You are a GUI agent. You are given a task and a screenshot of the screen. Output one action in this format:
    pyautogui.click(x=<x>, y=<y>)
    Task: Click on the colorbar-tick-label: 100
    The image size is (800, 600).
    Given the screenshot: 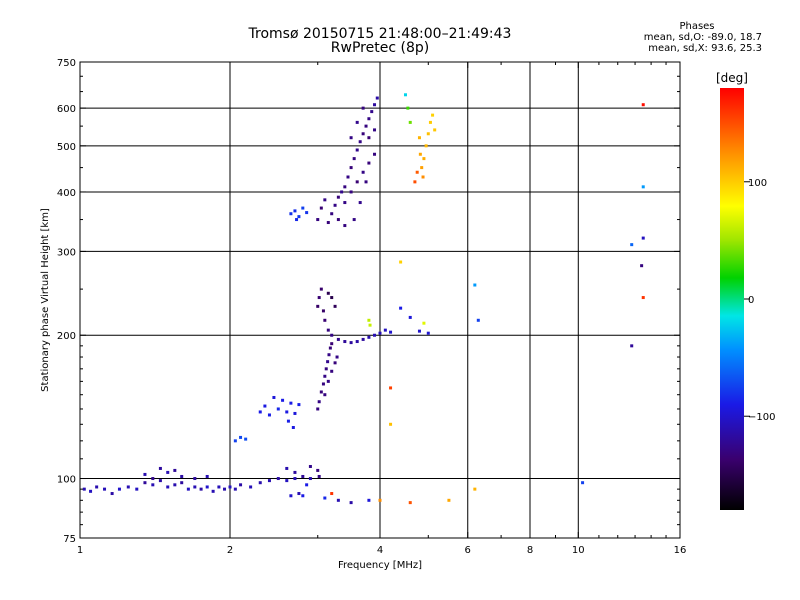 What is the action you would take?
    pyautogui.click(x=757, y=183)
    